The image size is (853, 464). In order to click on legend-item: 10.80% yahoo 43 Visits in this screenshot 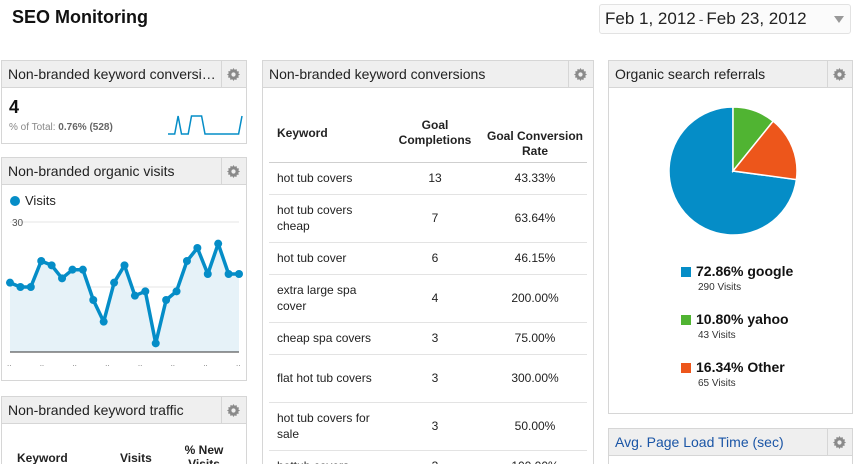, I will do `click(735, 326)`.